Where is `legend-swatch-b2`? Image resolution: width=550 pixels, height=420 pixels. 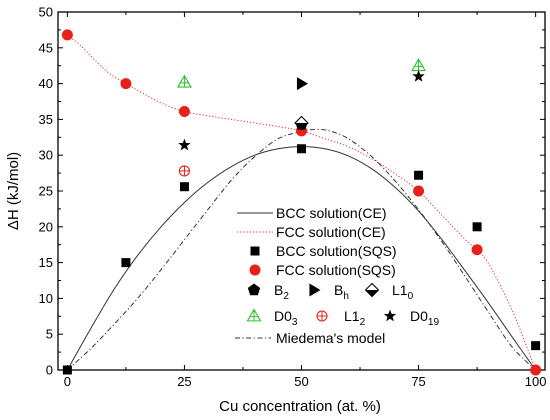
legend-swatch-b2 is located at coordinates (254, 289).